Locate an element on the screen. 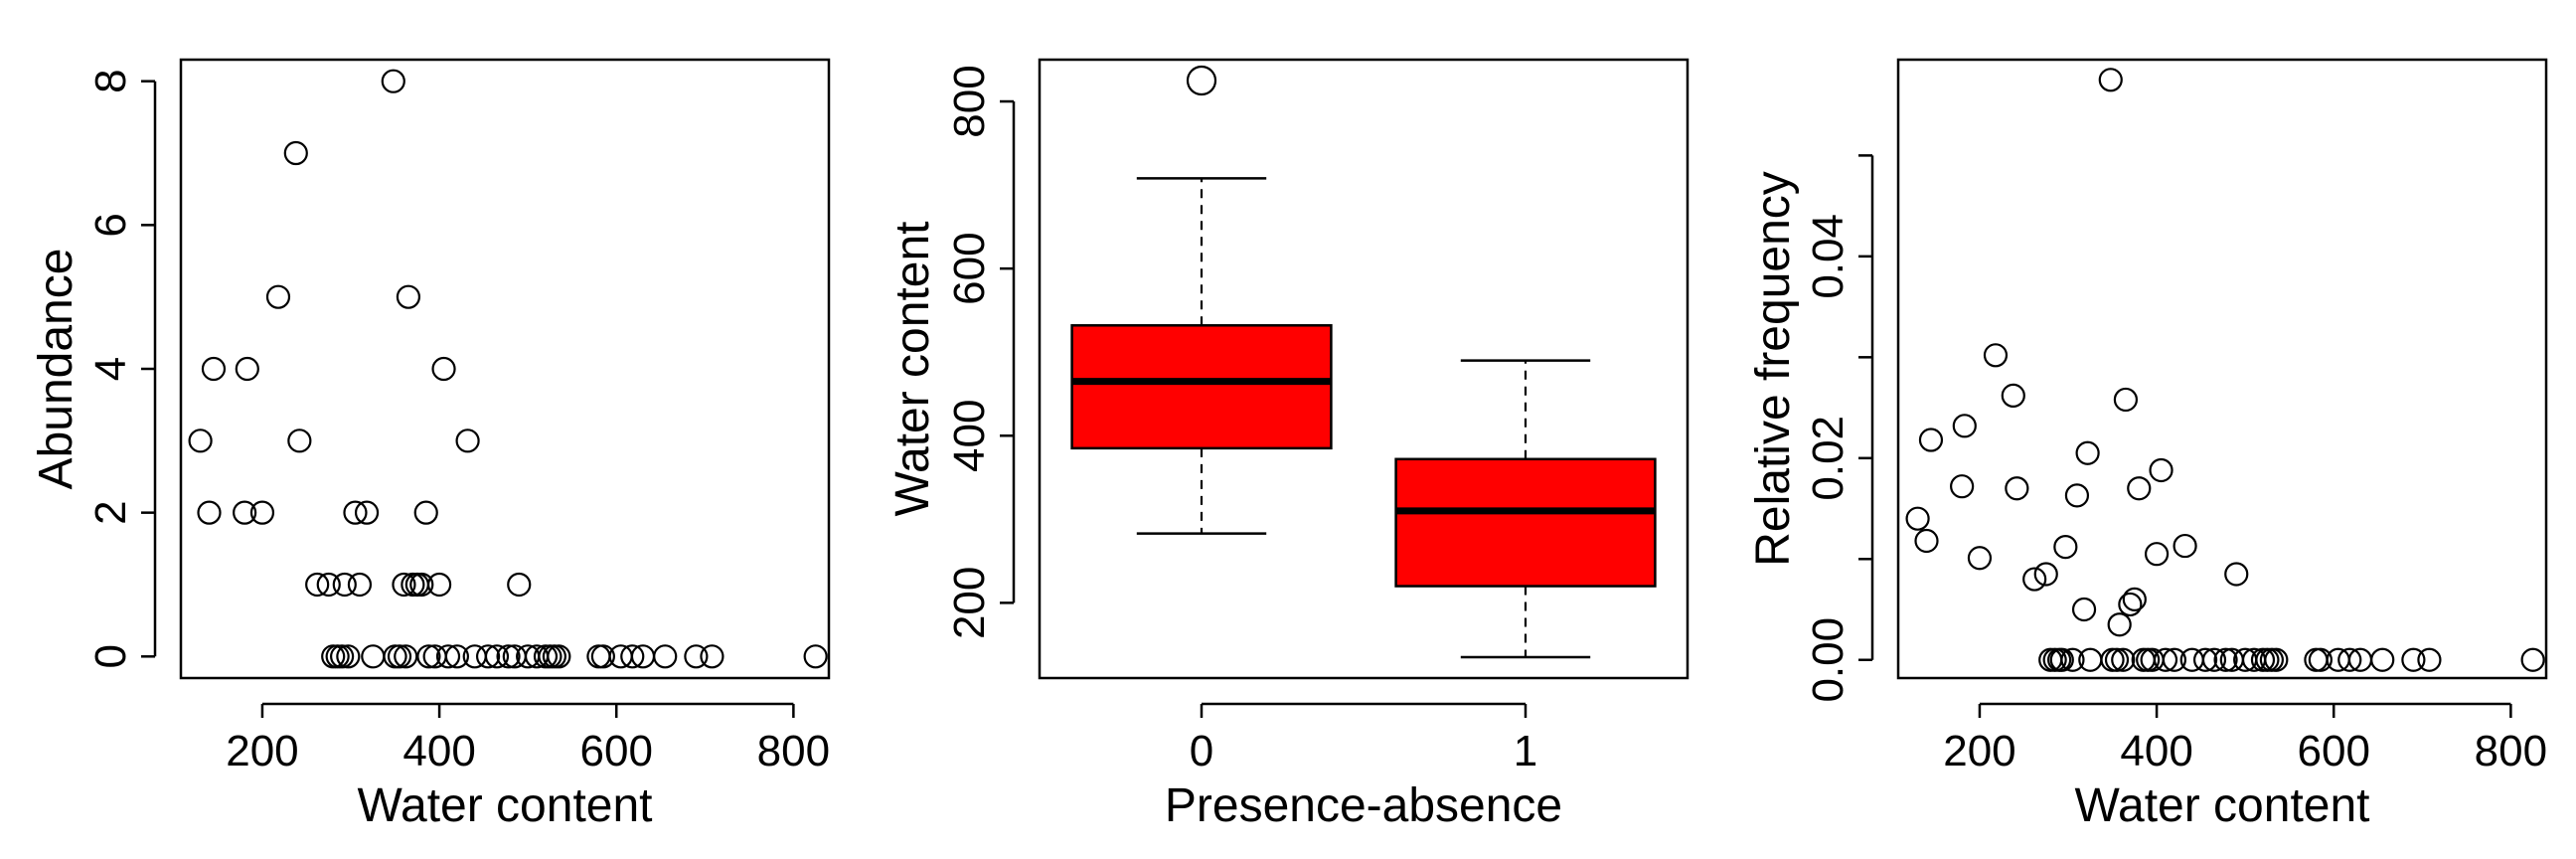 This screenshot has width=2576, height=859. y-tick-label: 800 is located at coordinates (969, 101).